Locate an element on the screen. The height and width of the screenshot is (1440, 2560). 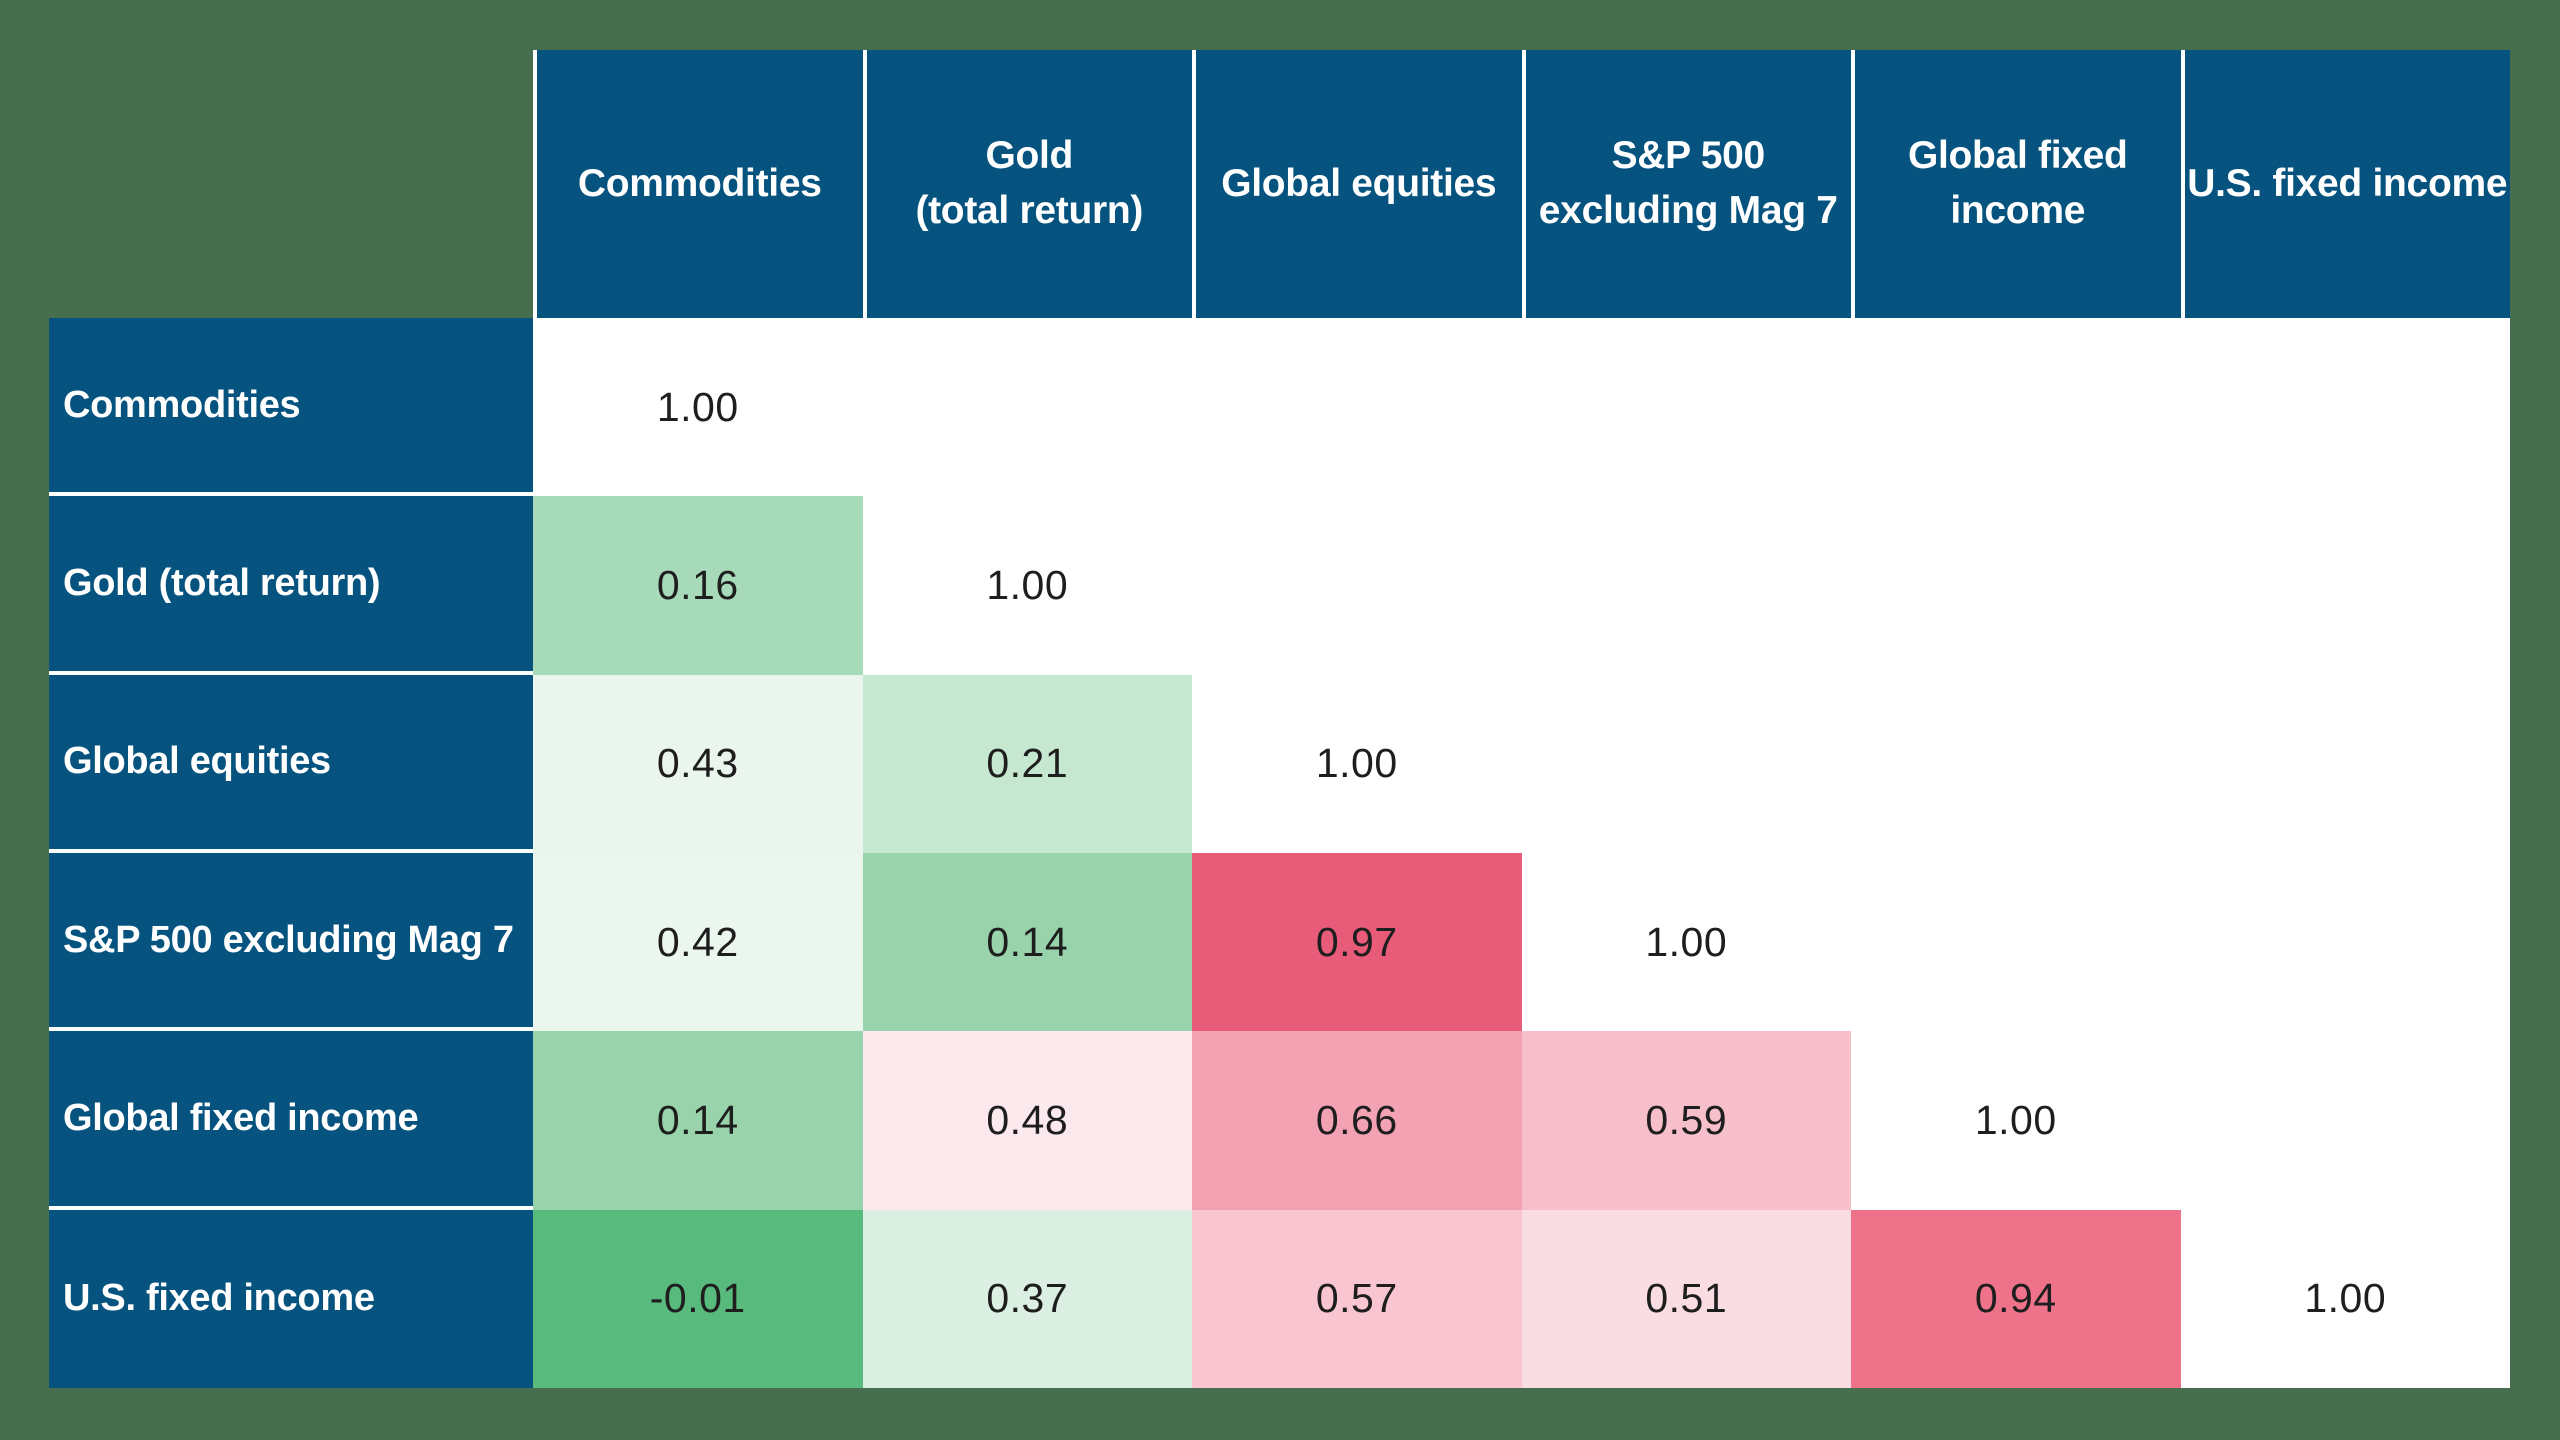
correlation-cell: 0.37 is located at coordinates (1027, 1298).